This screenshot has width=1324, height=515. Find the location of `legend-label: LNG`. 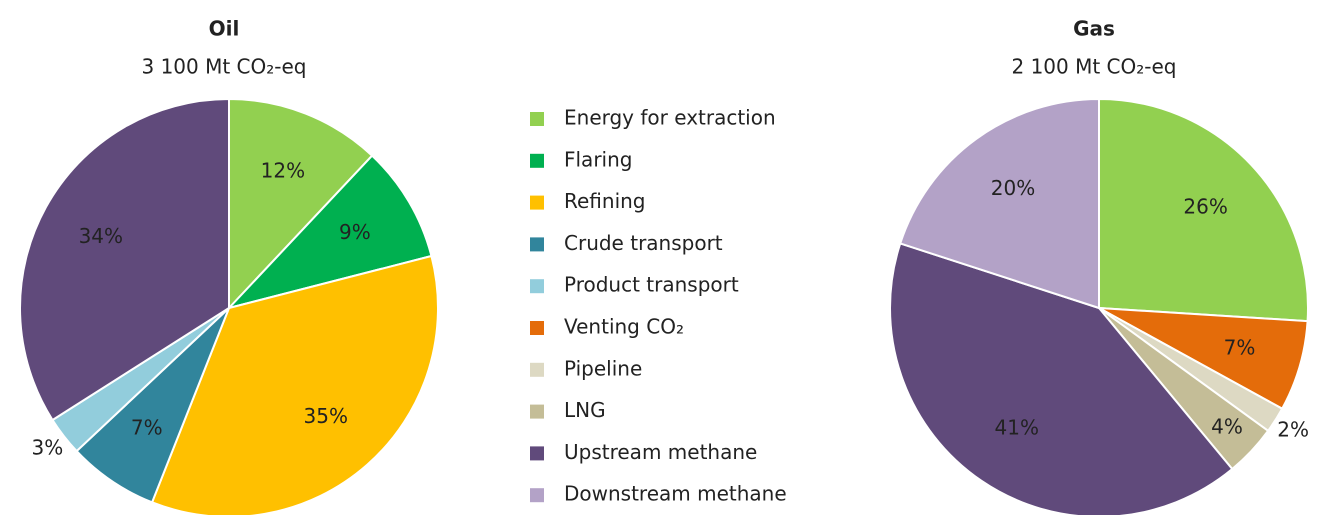

legend-label: LNG is located at coordinates (585, 410).